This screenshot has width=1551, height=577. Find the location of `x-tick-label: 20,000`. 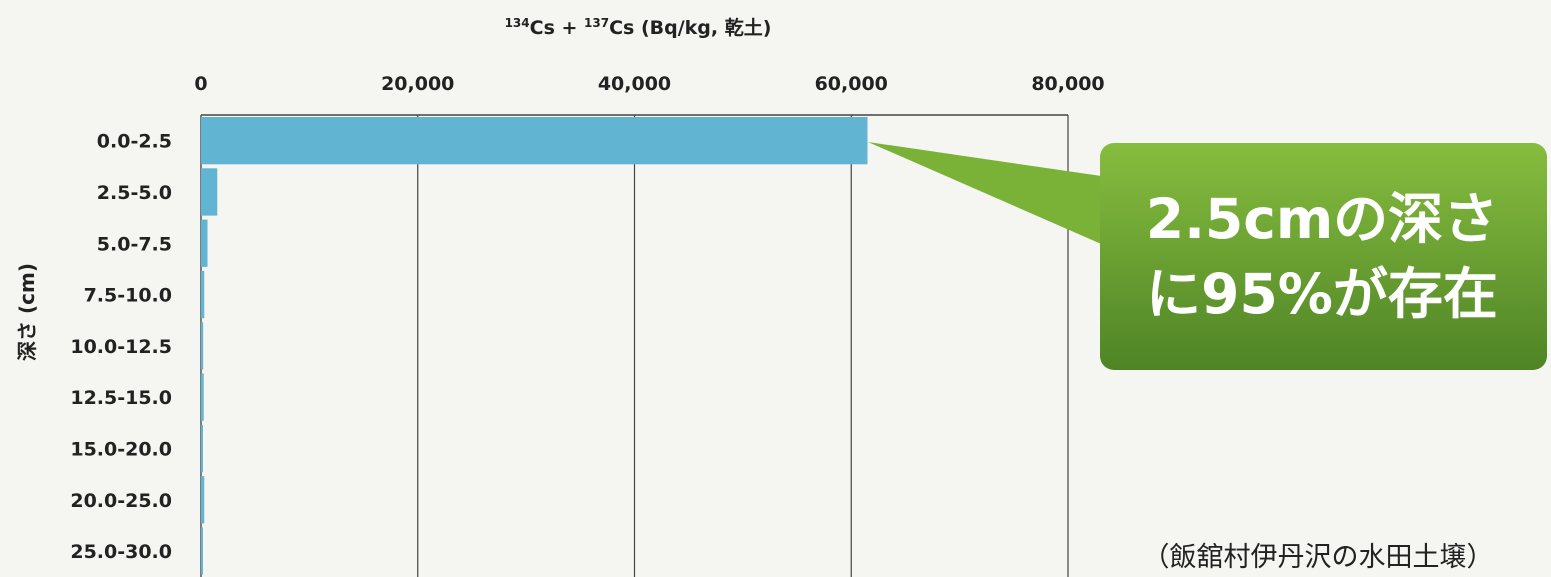

x-tick-label: 20,000 is located at coordinates (417, 84).